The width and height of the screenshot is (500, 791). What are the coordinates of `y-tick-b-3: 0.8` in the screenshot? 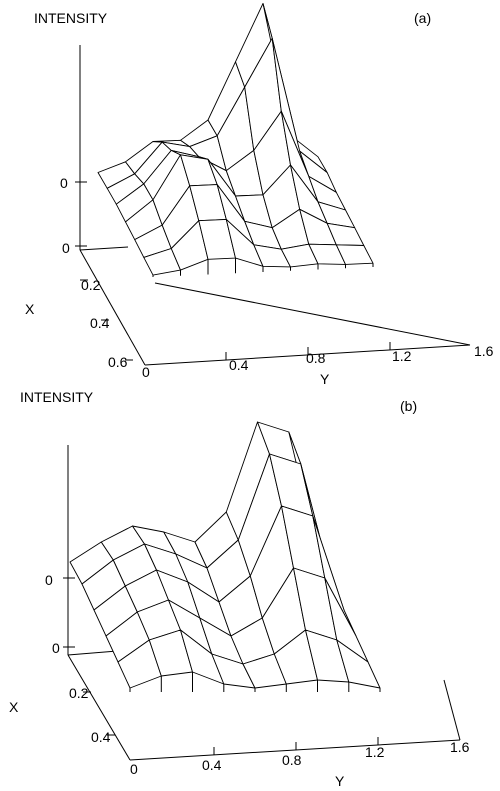 It's located at (292, 760).